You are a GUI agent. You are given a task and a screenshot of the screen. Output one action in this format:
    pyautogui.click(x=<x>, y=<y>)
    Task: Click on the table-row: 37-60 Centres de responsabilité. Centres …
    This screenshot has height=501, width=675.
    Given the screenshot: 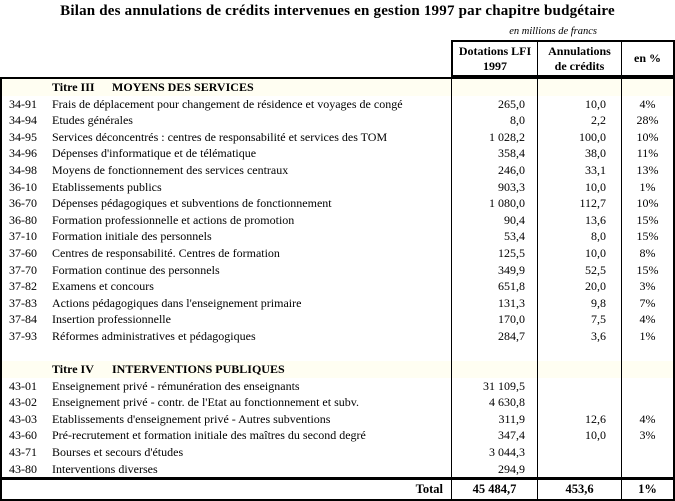 What is the action you would take?
    pyautogui.click(x=337, y=253)
    